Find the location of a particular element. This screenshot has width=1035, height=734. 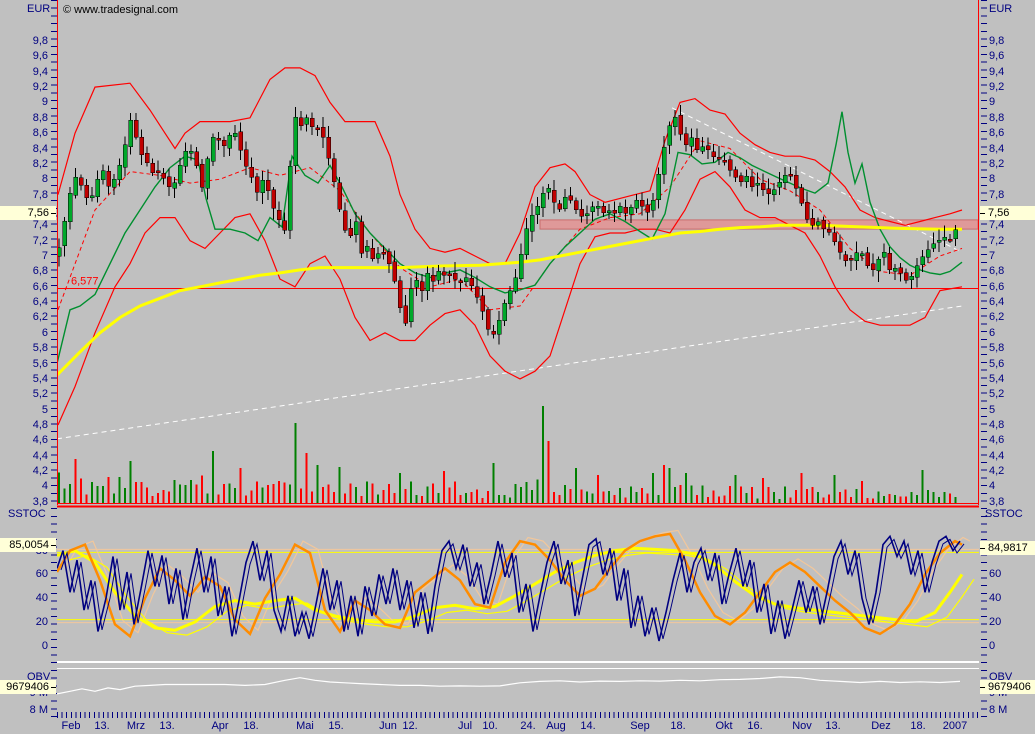

support-level-label: 6,577 is located at coordinates (85, 282).